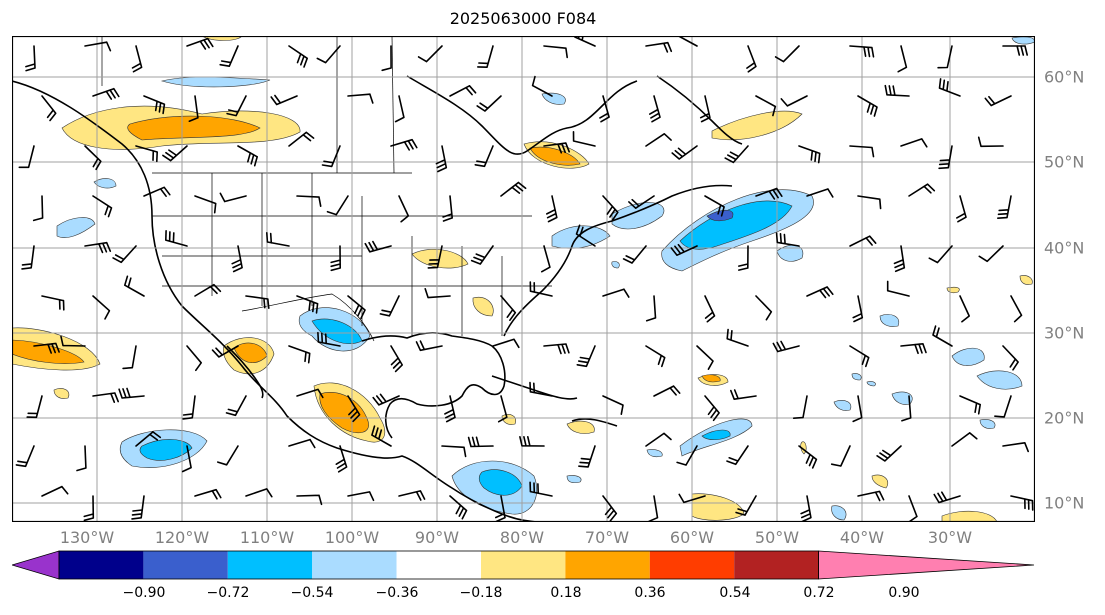  What do you see at coordinates (1064, 77) in the screenshot?
I see `lat-label-60n: 60°N` at bounding box center [1064, 77].